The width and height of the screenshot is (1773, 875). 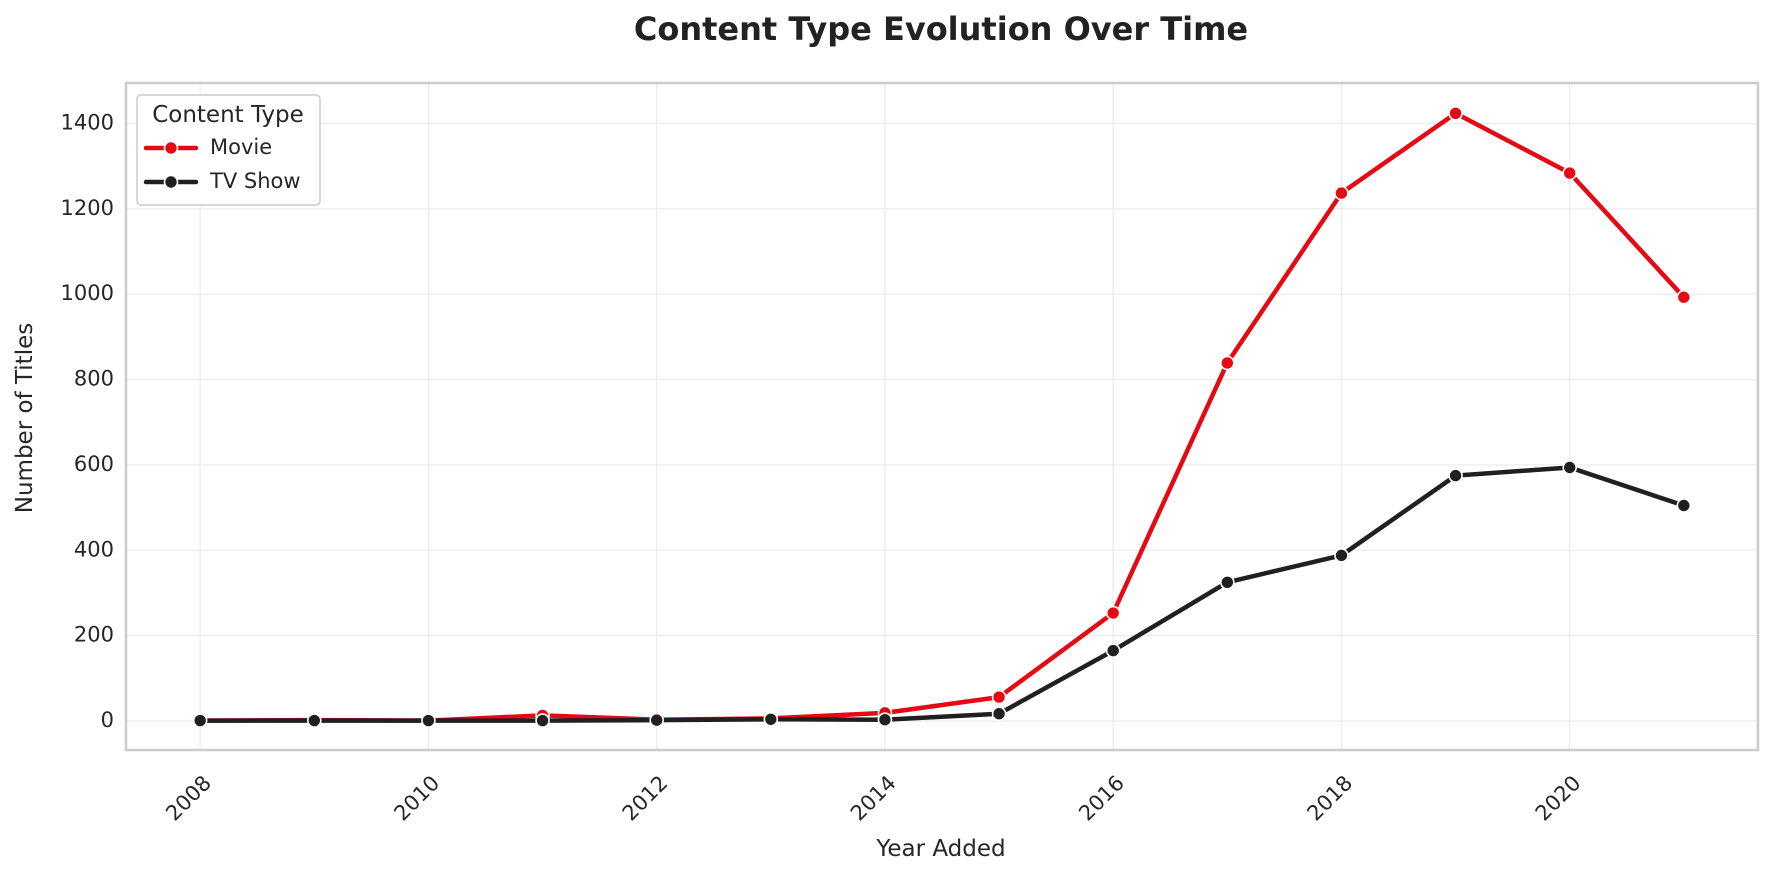 What do you see at coordinates (87, 421) in the screenshot?
I see `y-axis-ticks: 0 200 400 600 800 1000 1200 1400` at bounding box center [87, 421].